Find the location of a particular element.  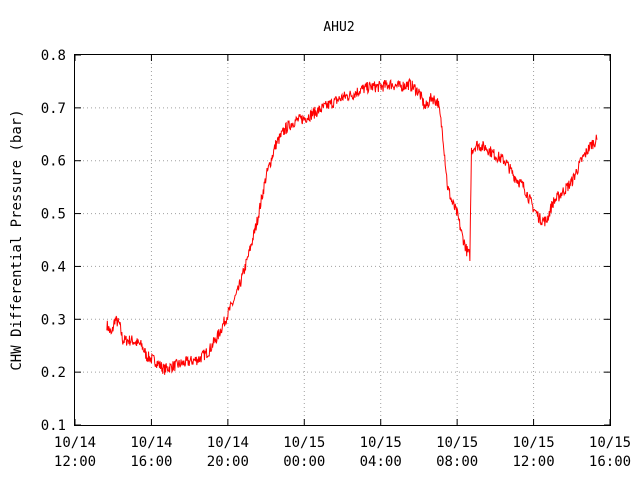

y-axis-label: CHW Differential Pressure (bar) is located at coordinates (17, 239).